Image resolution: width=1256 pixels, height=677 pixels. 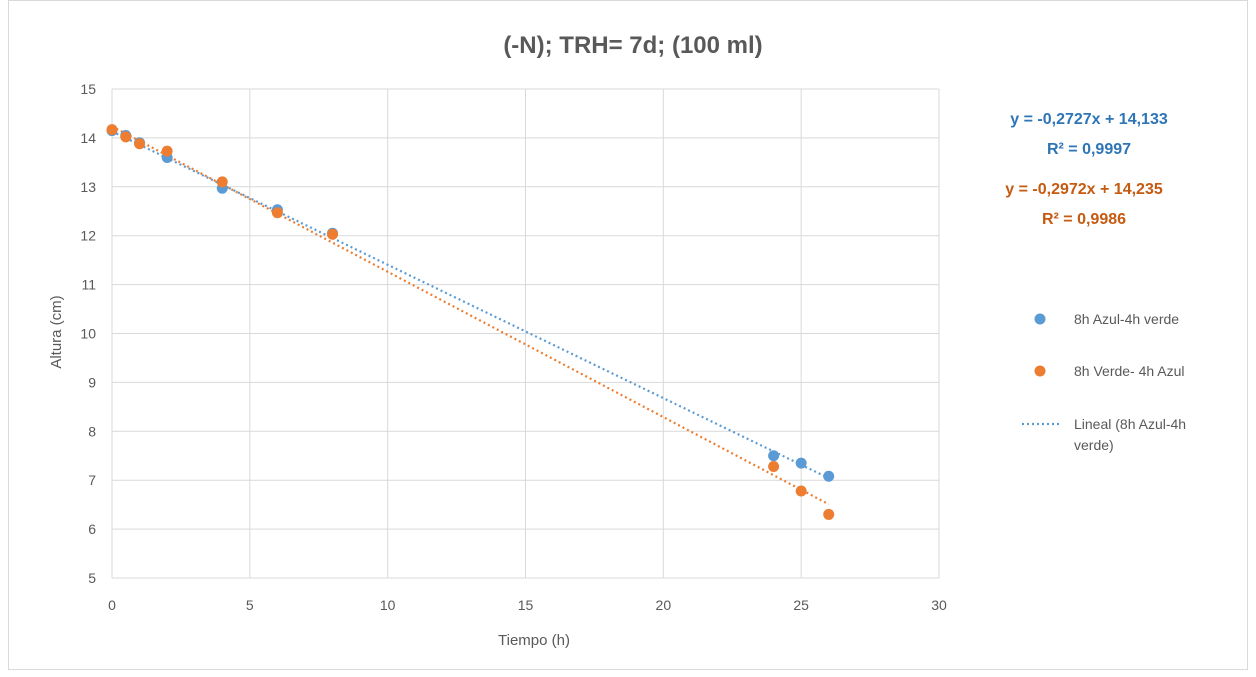 What do you see at coordinates (1089, 149) in the screenshot?
I see `r2-azul: R² = 0,9997` at bounding box center [1089, 149].